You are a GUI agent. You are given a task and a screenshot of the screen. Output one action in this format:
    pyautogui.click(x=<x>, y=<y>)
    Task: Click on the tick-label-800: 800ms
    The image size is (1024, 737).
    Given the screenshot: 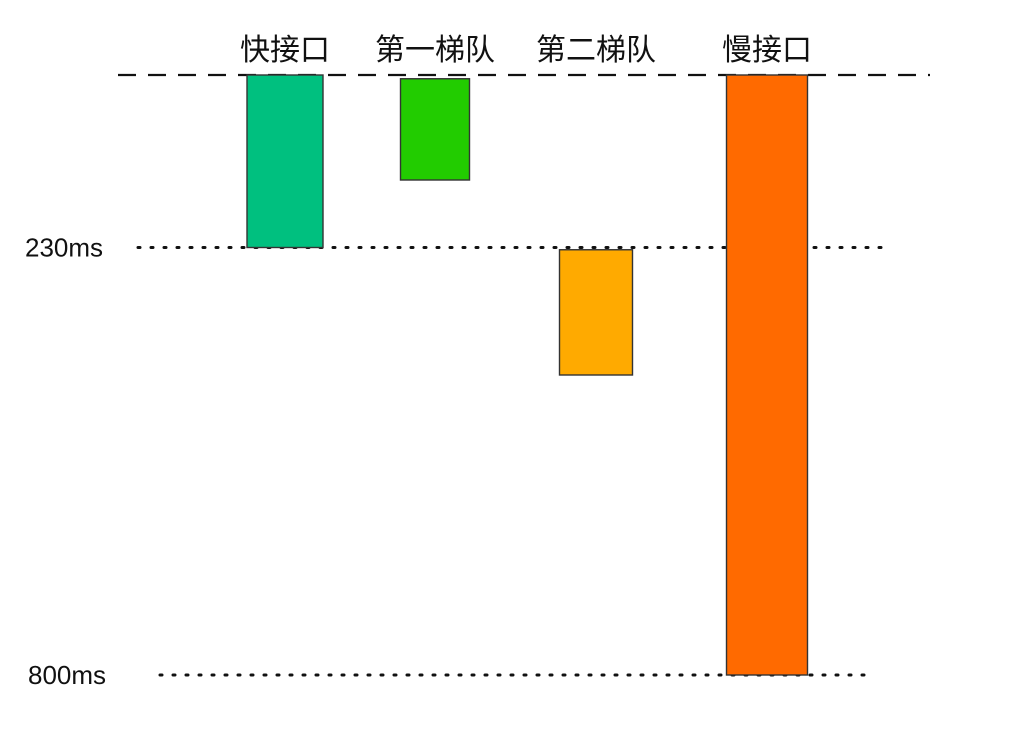 What is the action you would take?
    pyautogui.click(x=67, y=675)
    